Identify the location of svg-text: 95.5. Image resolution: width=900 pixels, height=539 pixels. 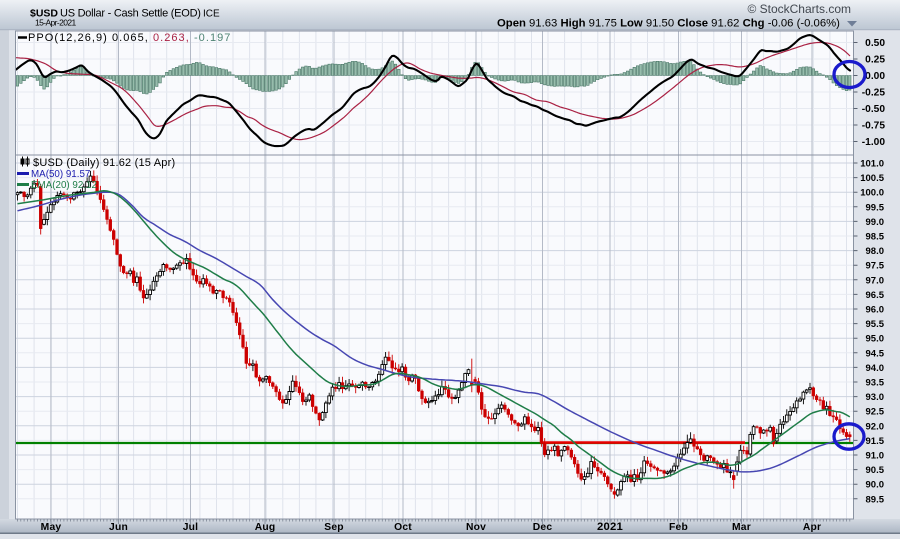
(875, 324).